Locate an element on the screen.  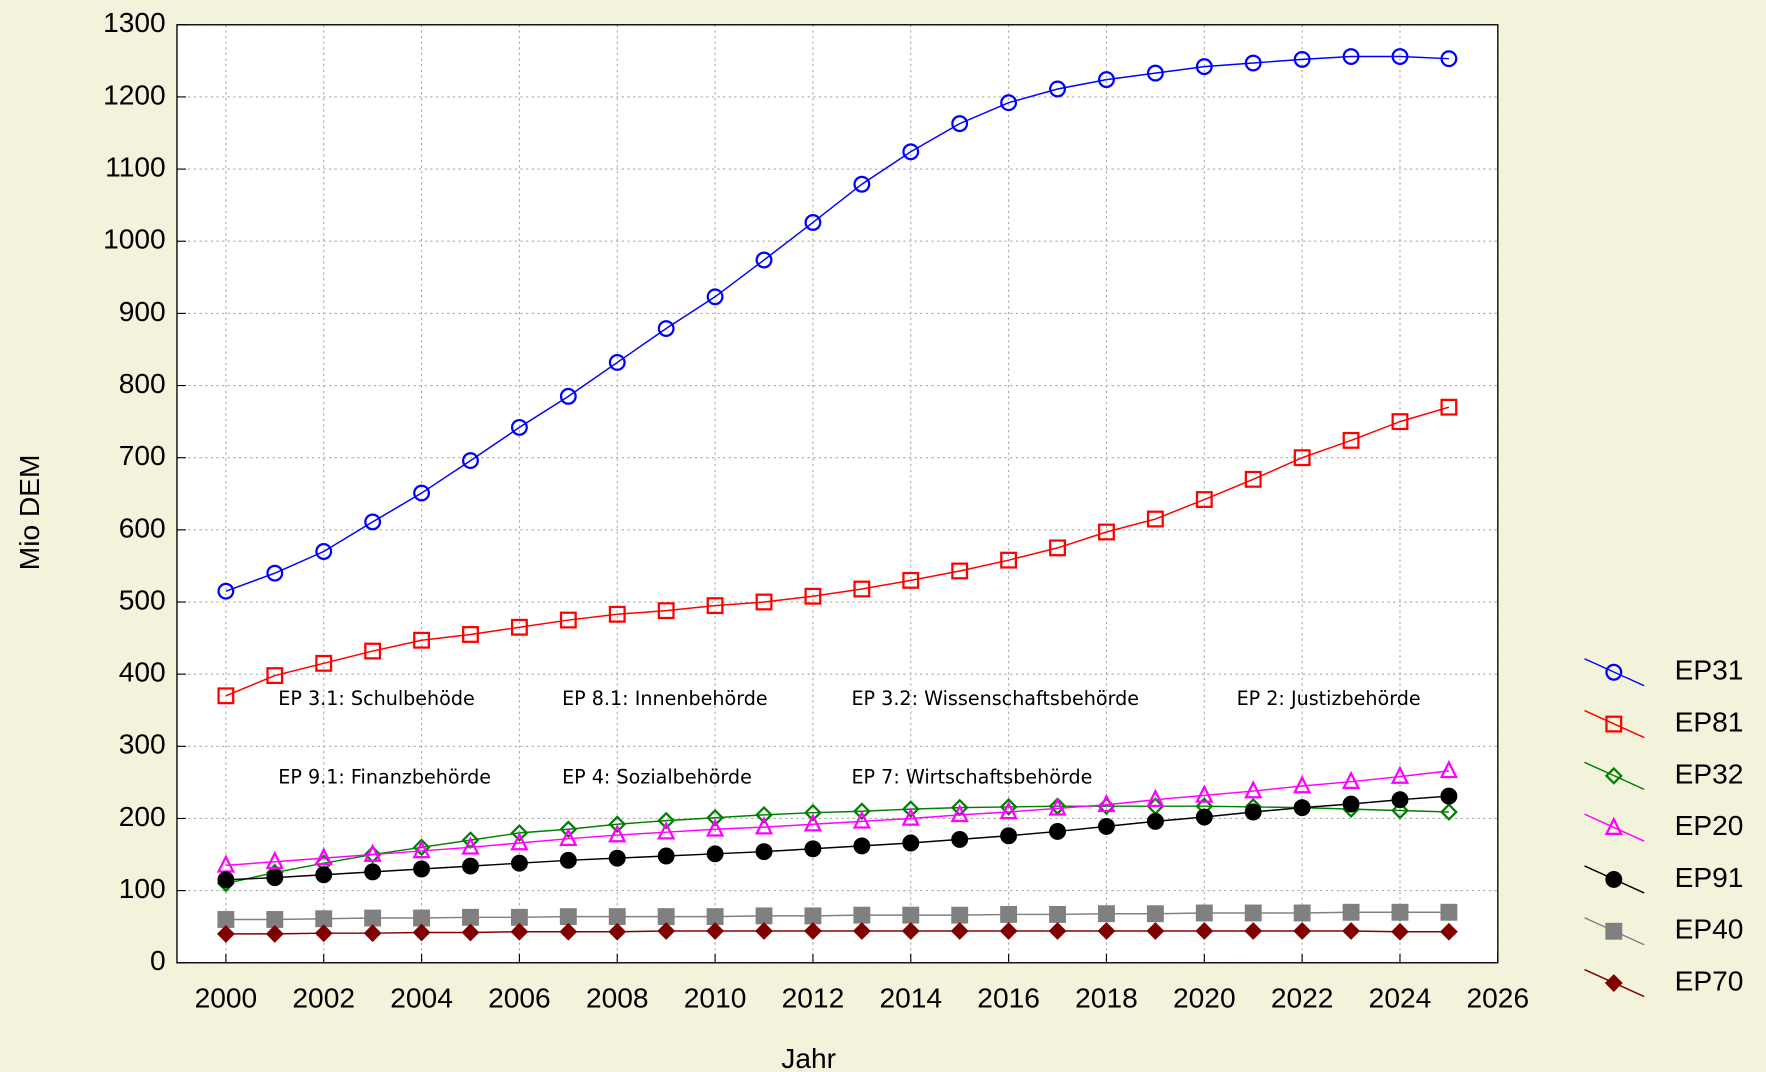
y-tick-label: 0 is located at coordinates (158, 960).